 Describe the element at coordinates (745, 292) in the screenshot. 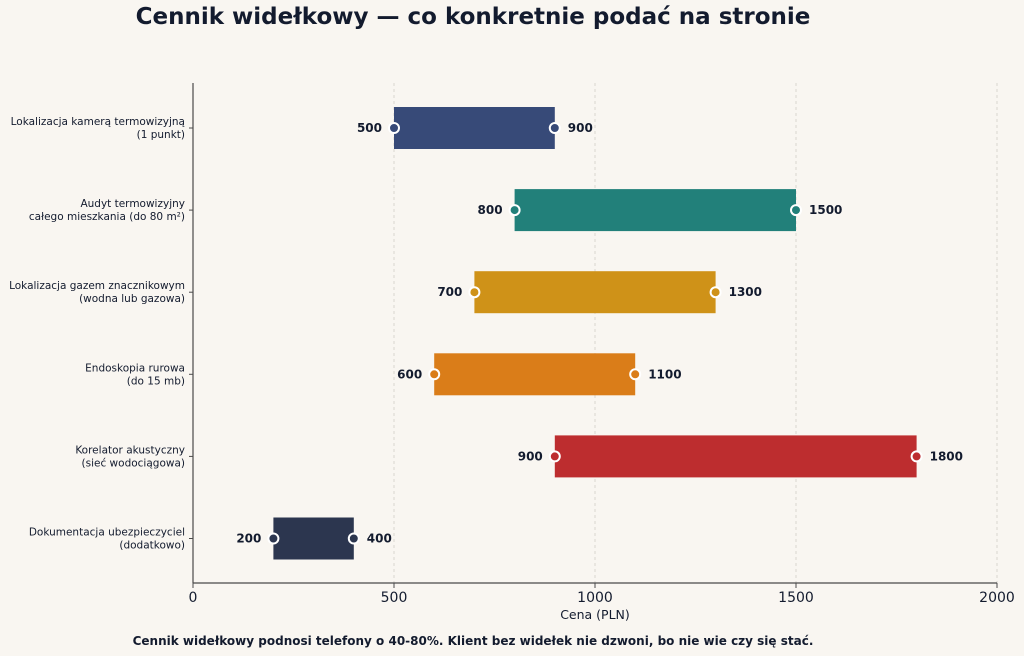

I see `max-value-label: 1300` at that location.